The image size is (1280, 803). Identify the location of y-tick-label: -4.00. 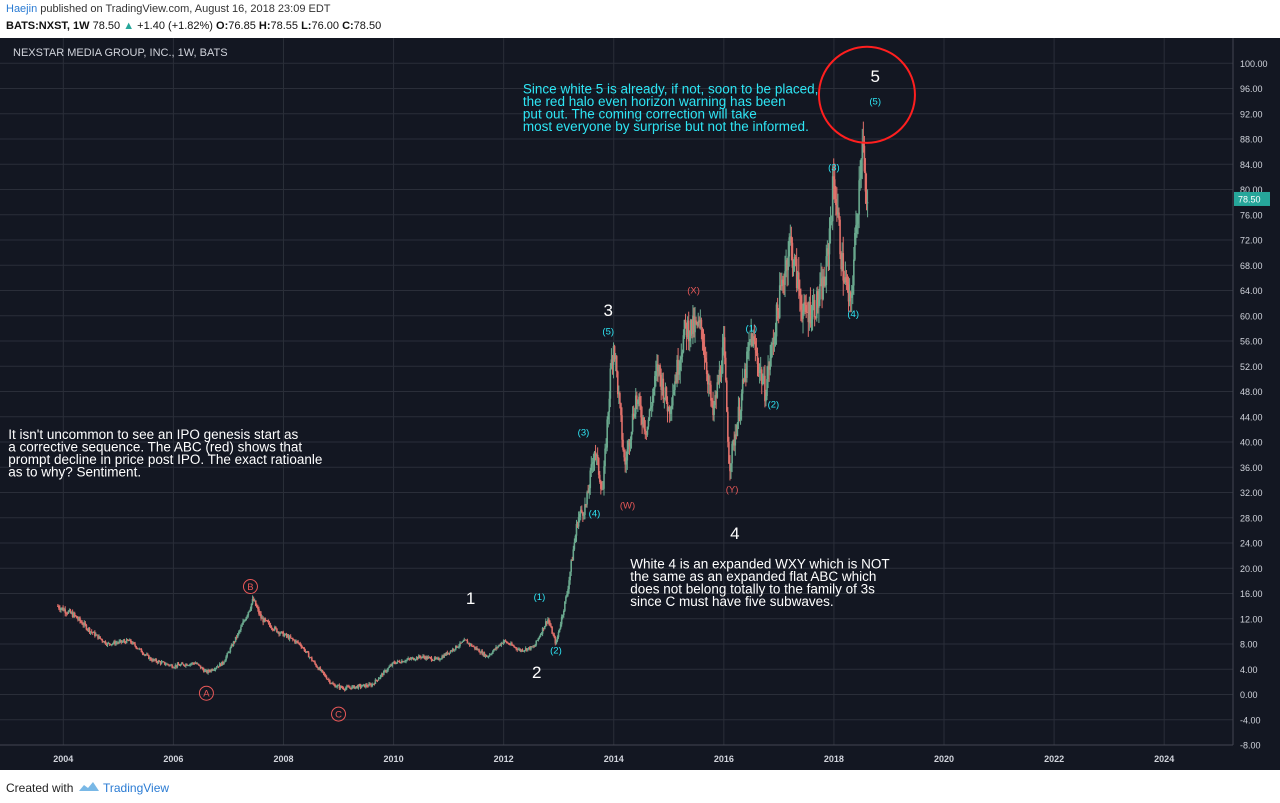
(1250, 720).